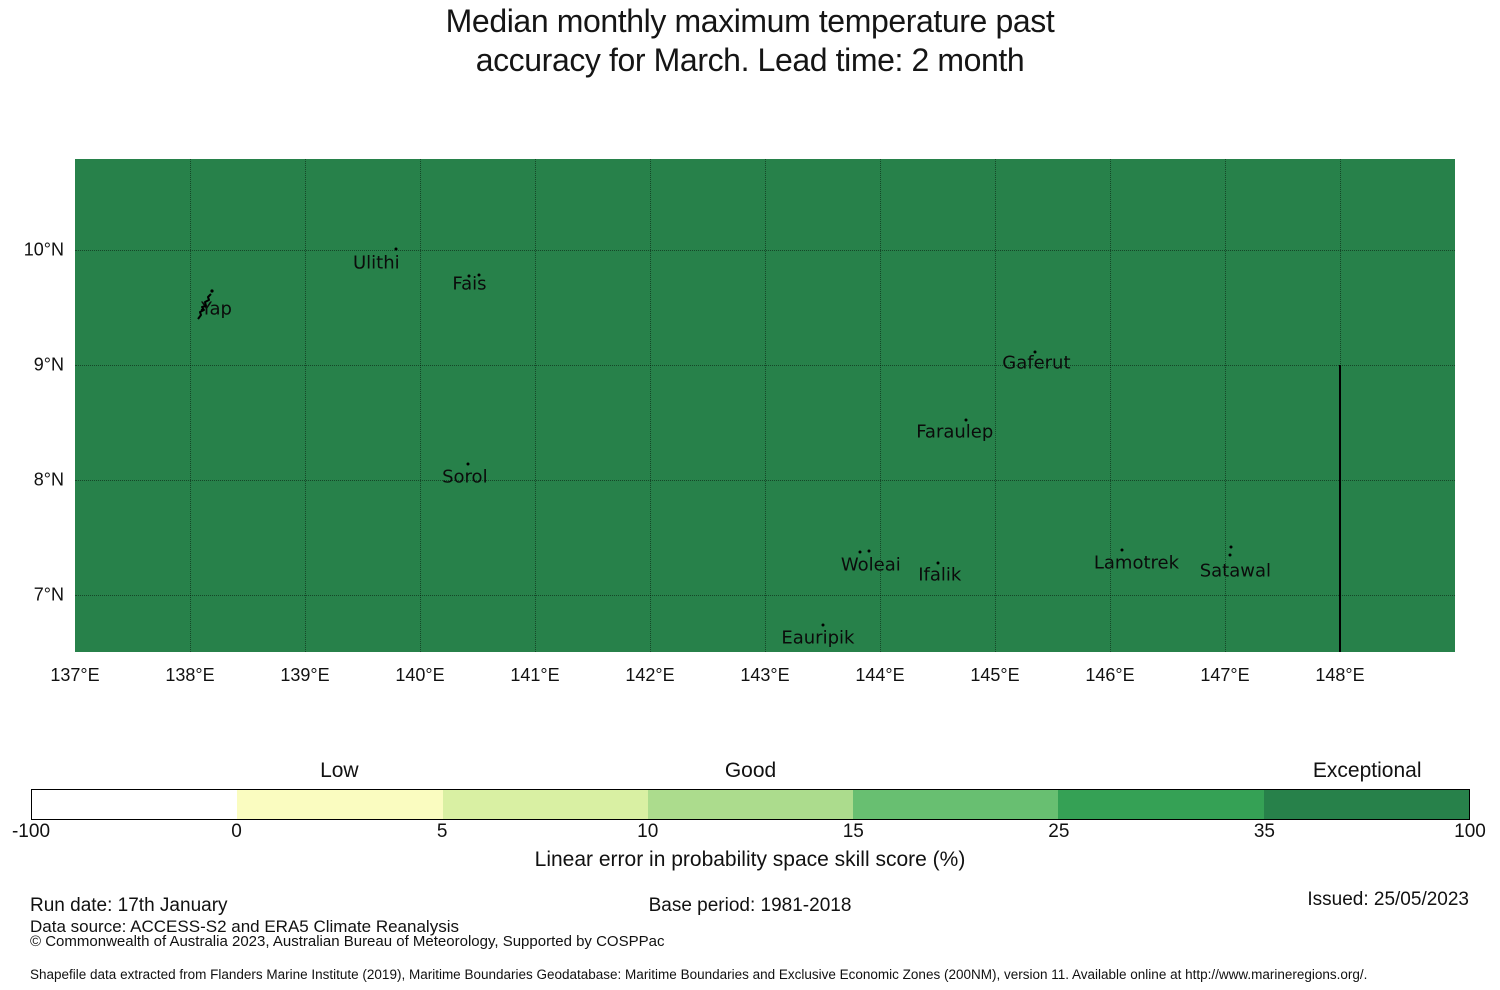  Describe the element at coordinates (135, 804) in the screenshot. I see `colorbar-segment--100-to-0` at that location.